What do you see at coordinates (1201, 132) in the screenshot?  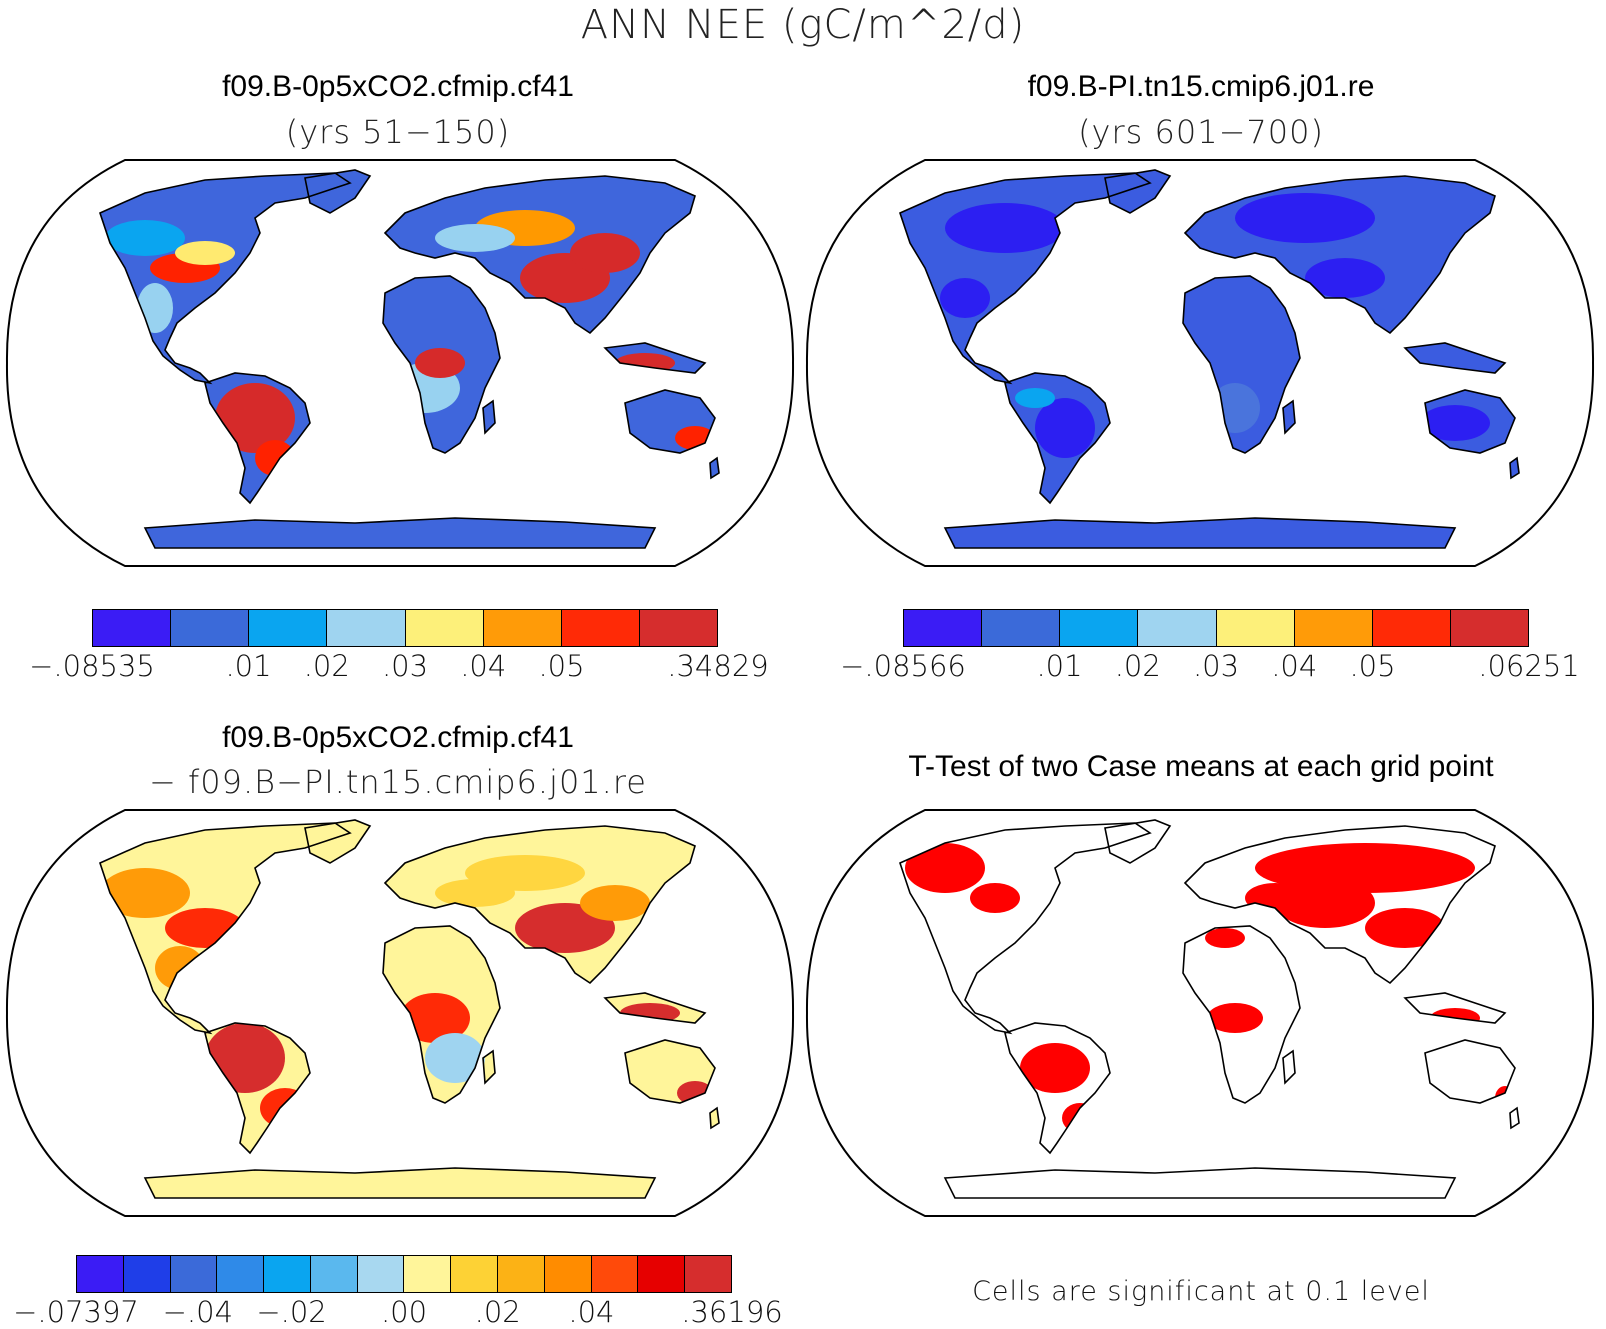 I see `panel2-subtitle: (yrs 601−700)` at bounding box center [1201, 132].